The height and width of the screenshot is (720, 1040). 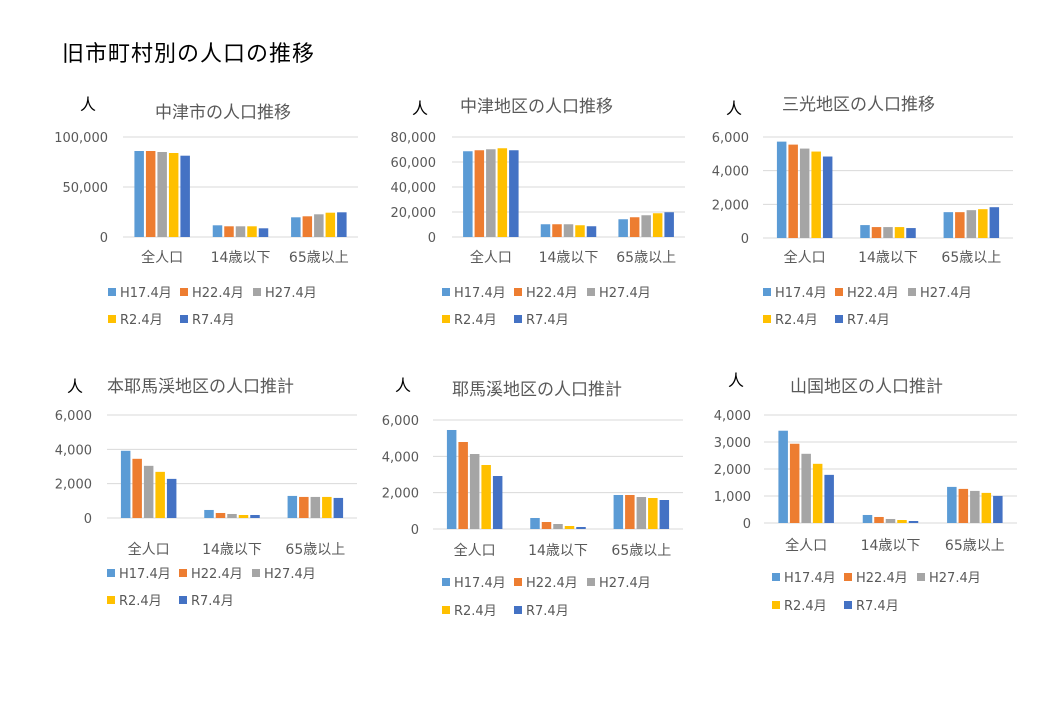 What do you see at coordinates (858, 105) in the screenshot?
I see `chart-title: 三光地区の人口推移` at bounding box center [858, 105].